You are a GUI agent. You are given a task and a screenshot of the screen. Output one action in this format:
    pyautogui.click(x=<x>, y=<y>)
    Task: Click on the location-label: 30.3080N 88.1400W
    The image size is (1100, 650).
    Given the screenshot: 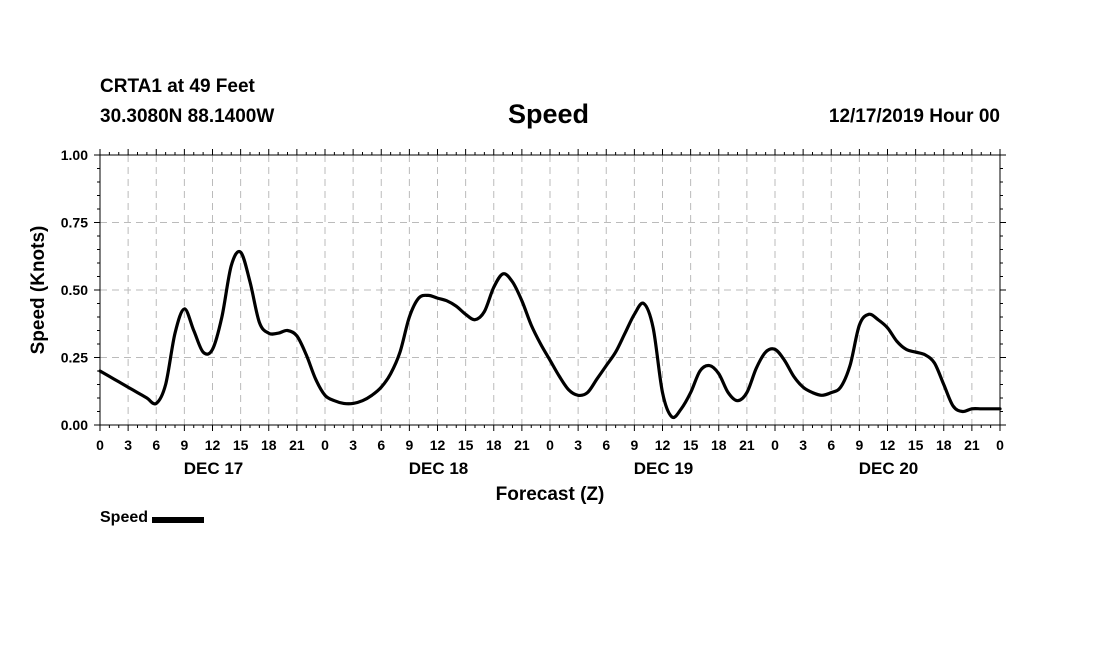 What is the action you would take?
    pyautogui.click(x=187, y=116)
    